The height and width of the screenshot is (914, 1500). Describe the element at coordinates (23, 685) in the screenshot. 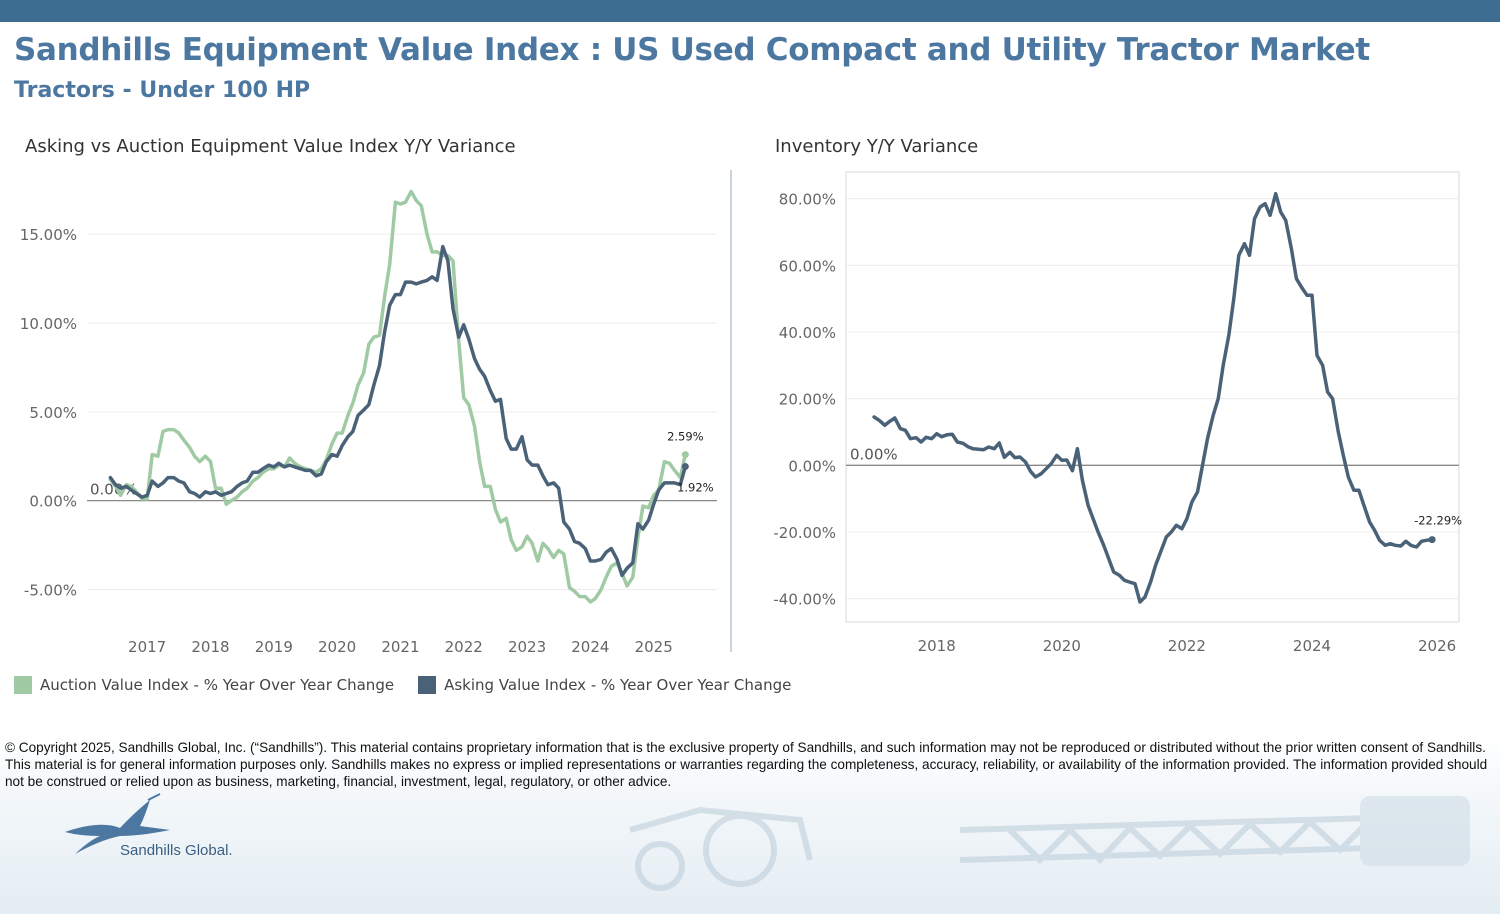

I see `auction-swatch-icon` at that location.